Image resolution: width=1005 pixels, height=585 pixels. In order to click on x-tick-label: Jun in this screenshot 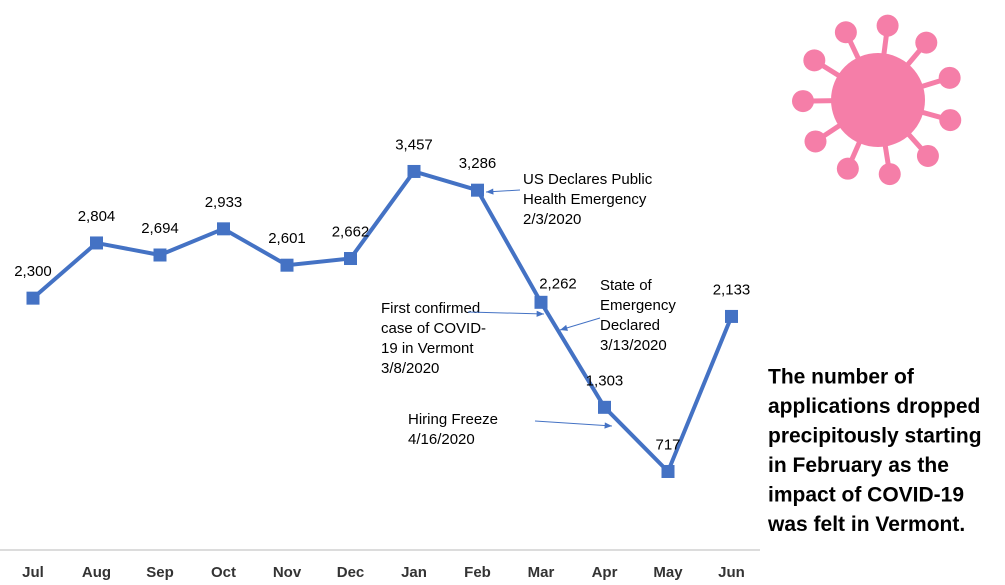, I will do `click(731, 572)`.